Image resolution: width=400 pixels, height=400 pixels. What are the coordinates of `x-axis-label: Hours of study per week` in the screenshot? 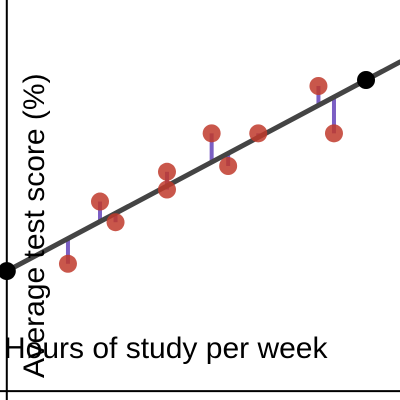 It's located at (166, 348).